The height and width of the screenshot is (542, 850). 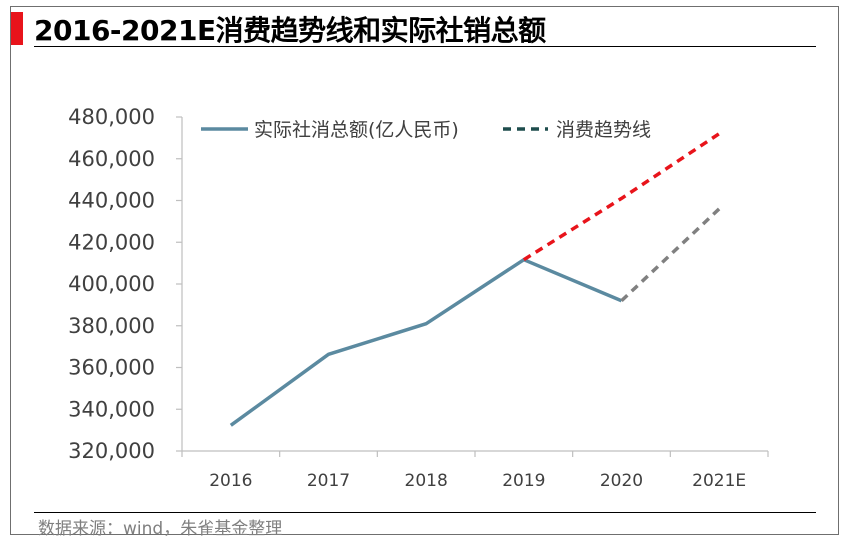 What do you see at coordinates (523, 481) in the screenshot?
I see `x-tick-label: 2019` at bounding box center [523, 481].